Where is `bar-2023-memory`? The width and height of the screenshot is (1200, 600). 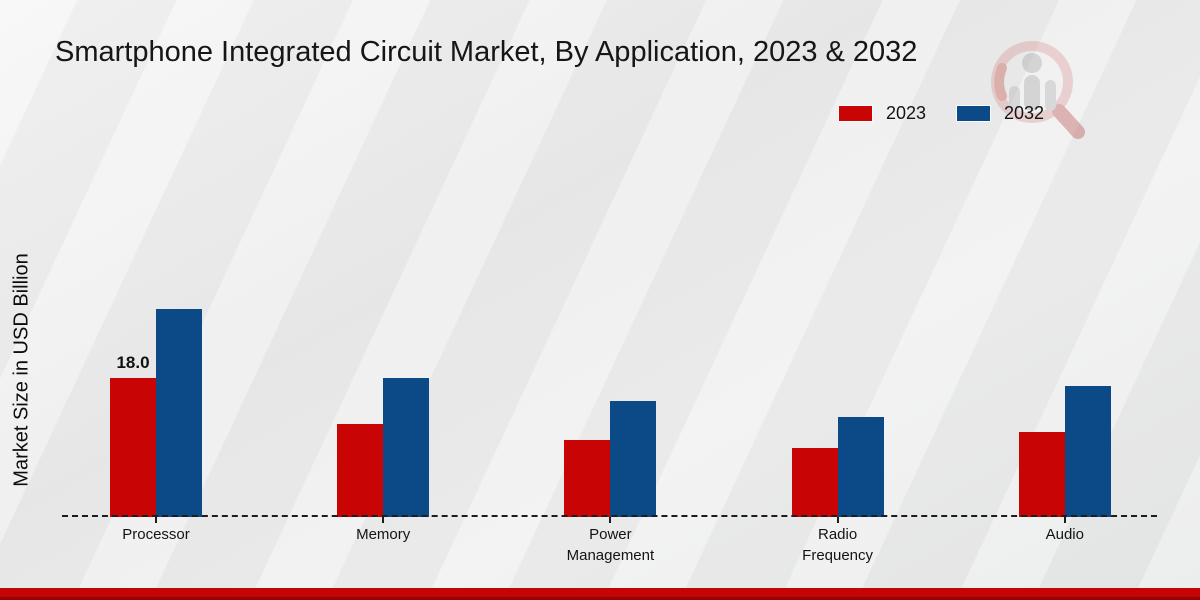
bar-2023-memory is located at coordinates (360, 470).